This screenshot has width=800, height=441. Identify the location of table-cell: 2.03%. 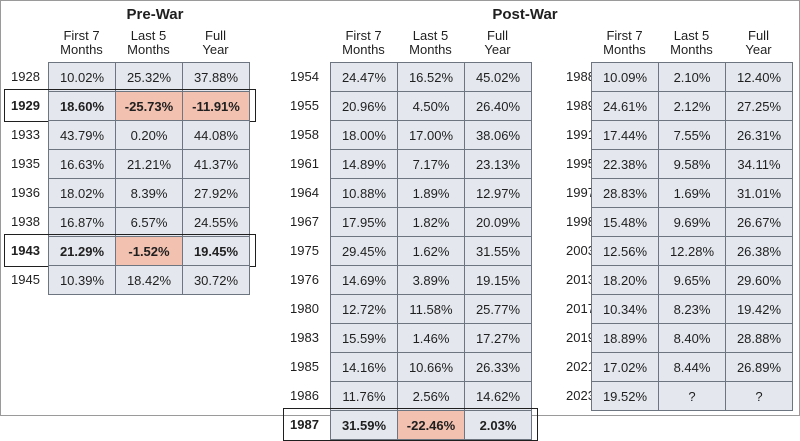
(498, 425).